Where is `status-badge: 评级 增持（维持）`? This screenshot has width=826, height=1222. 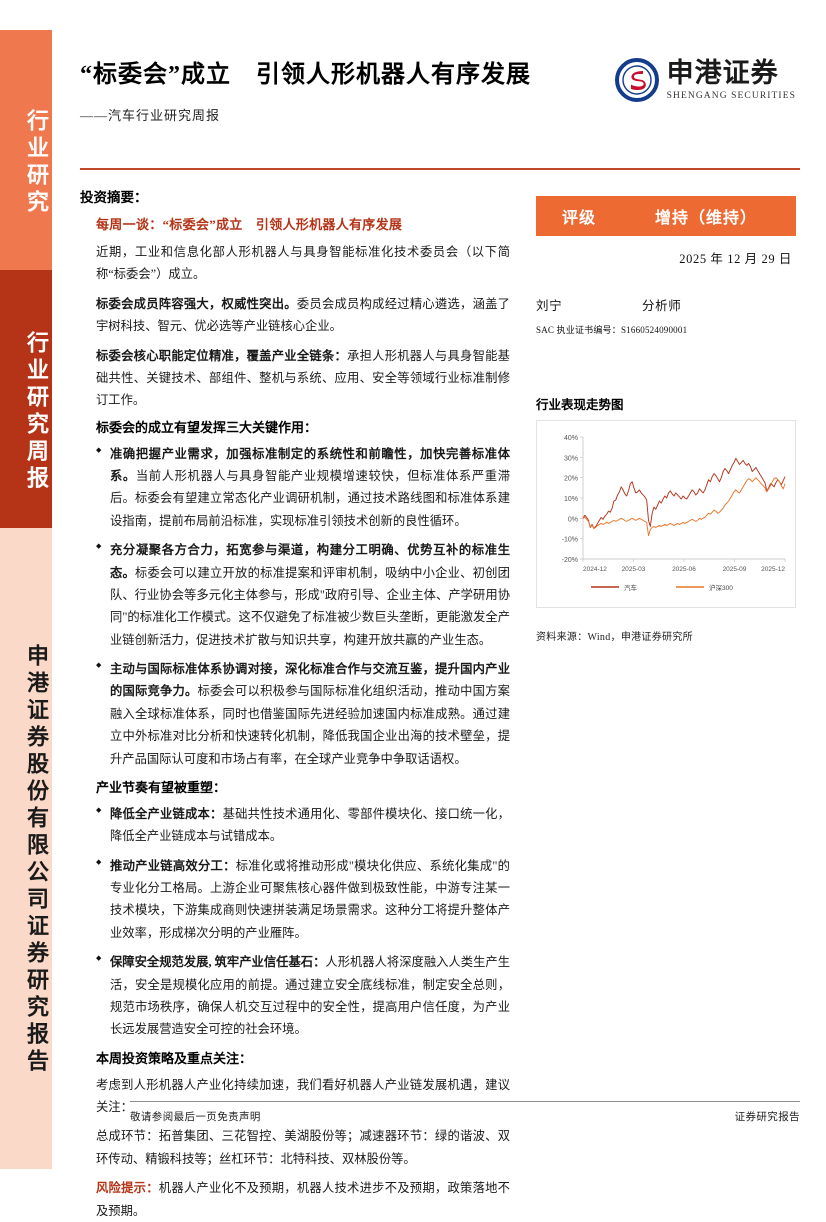
status-badge: 评级 增持（维持） is located at coordinates (666, 216).